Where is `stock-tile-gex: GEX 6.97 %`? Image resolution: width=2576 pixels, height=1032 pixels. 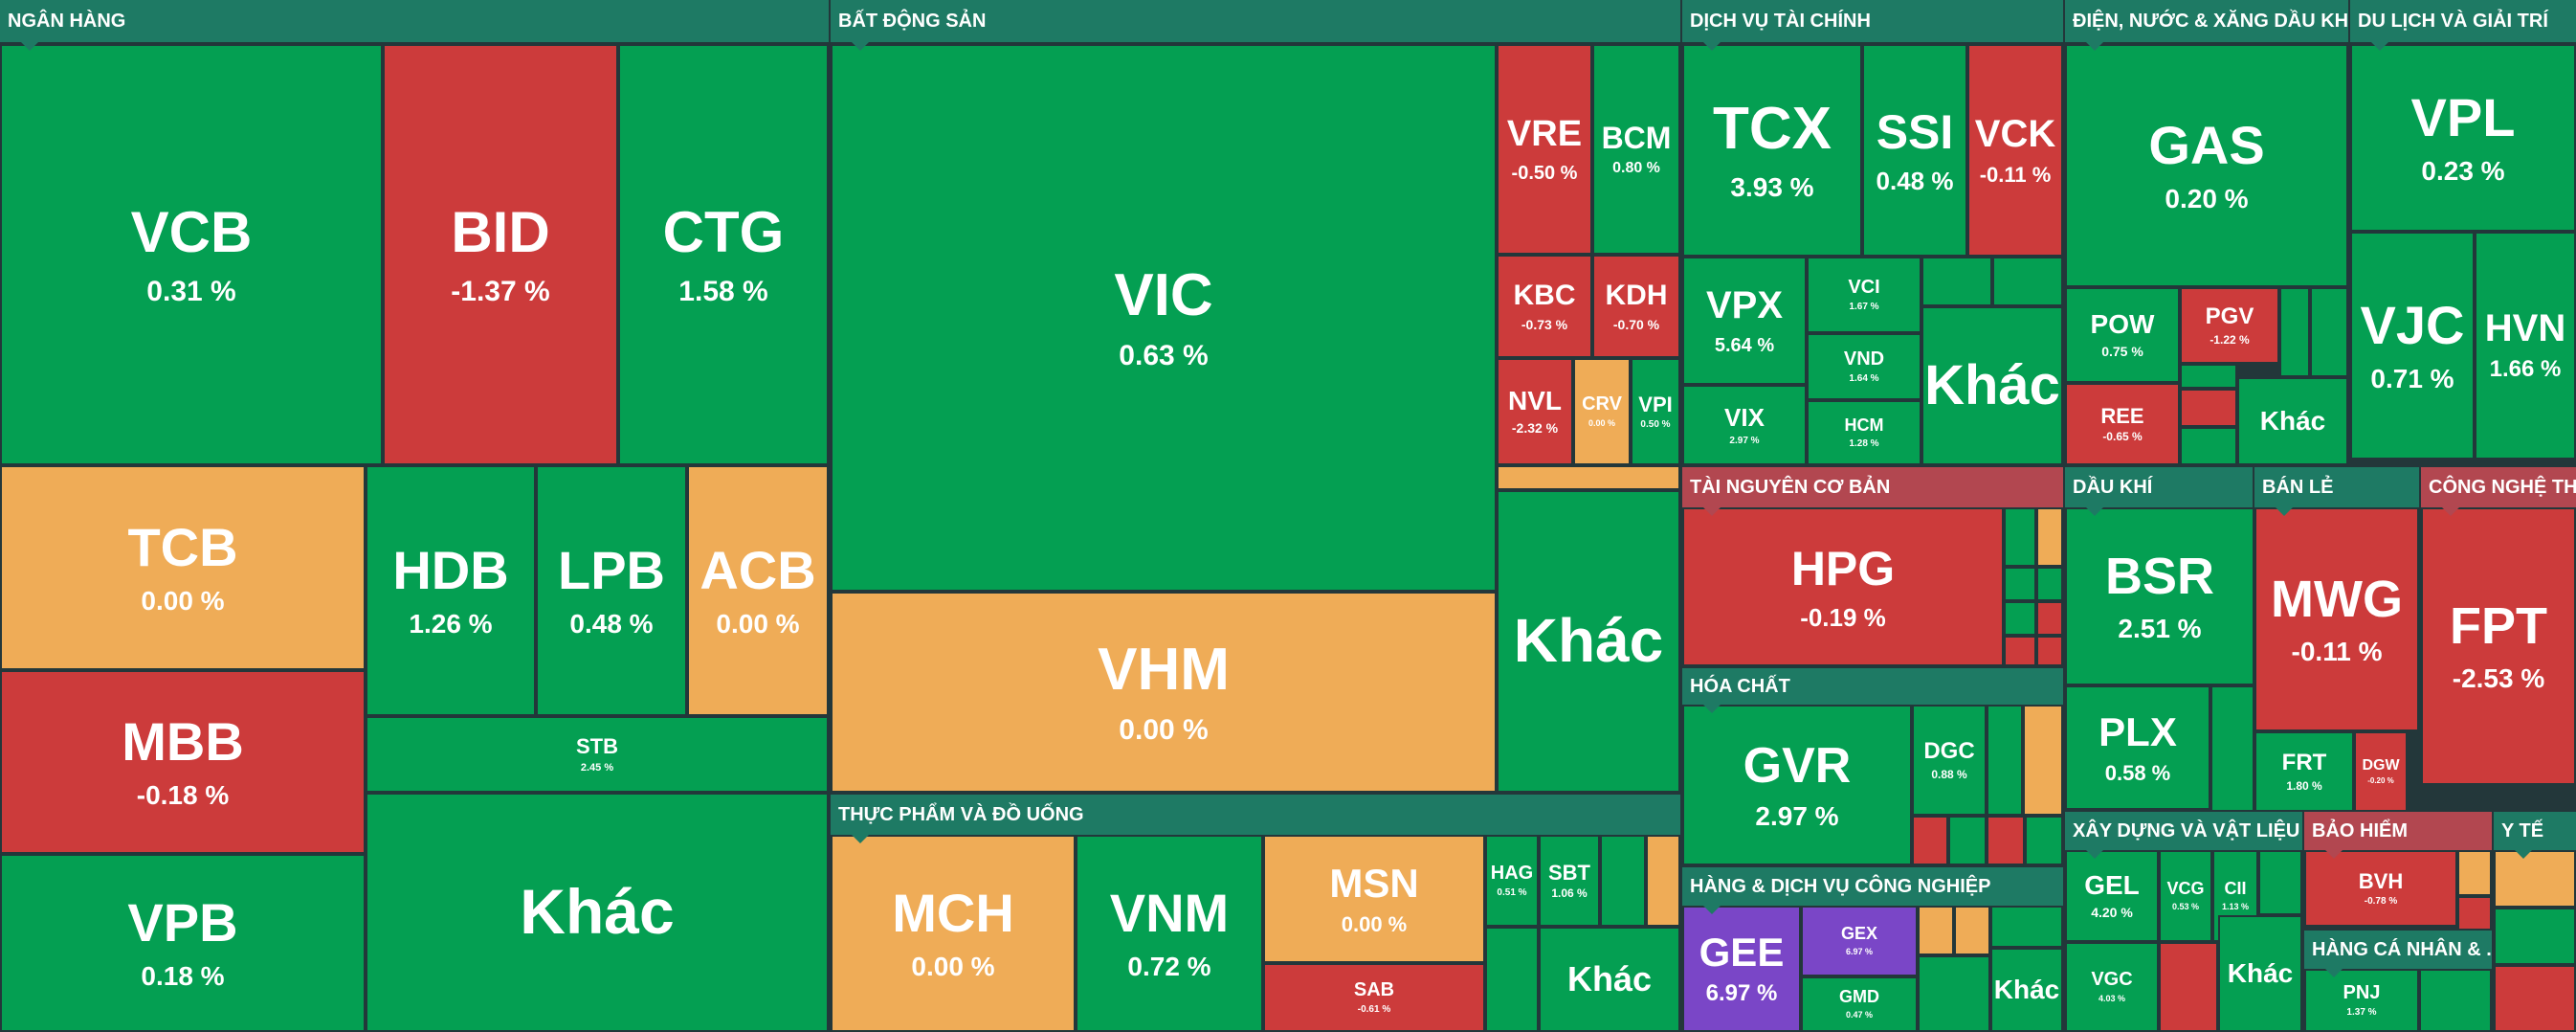
stock-tile-gex: GEX 6.97 % is located at coordinates (1859, 941).